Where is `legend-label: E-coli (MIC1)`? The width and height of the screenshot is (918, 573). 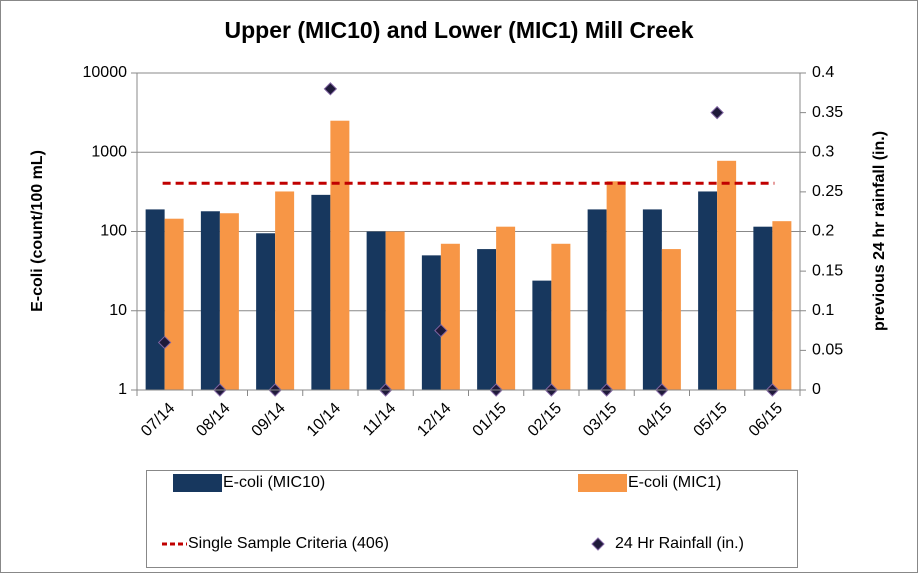 legend-label: E-coli (MIC1) is located at coordinates (674, 482).